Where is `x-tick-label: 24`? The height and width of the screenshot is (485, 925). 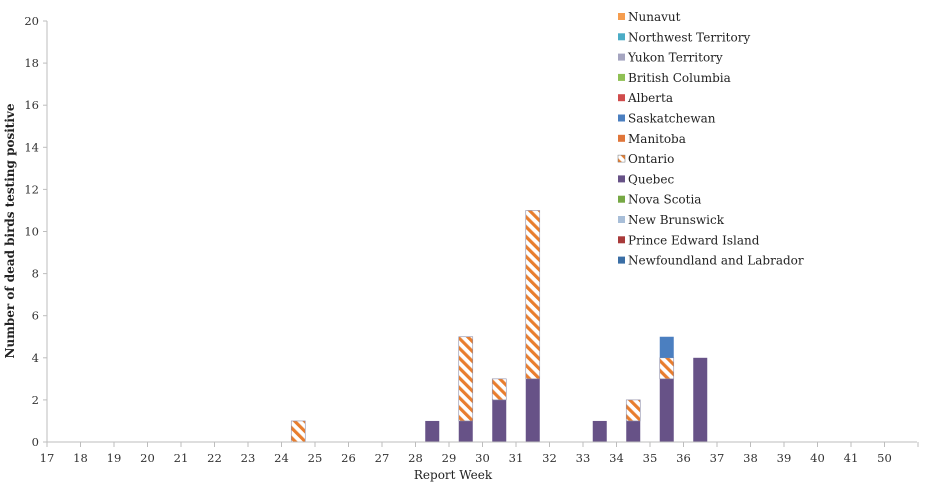 x-tick-label: 24 is located at coordinates (281, 458).